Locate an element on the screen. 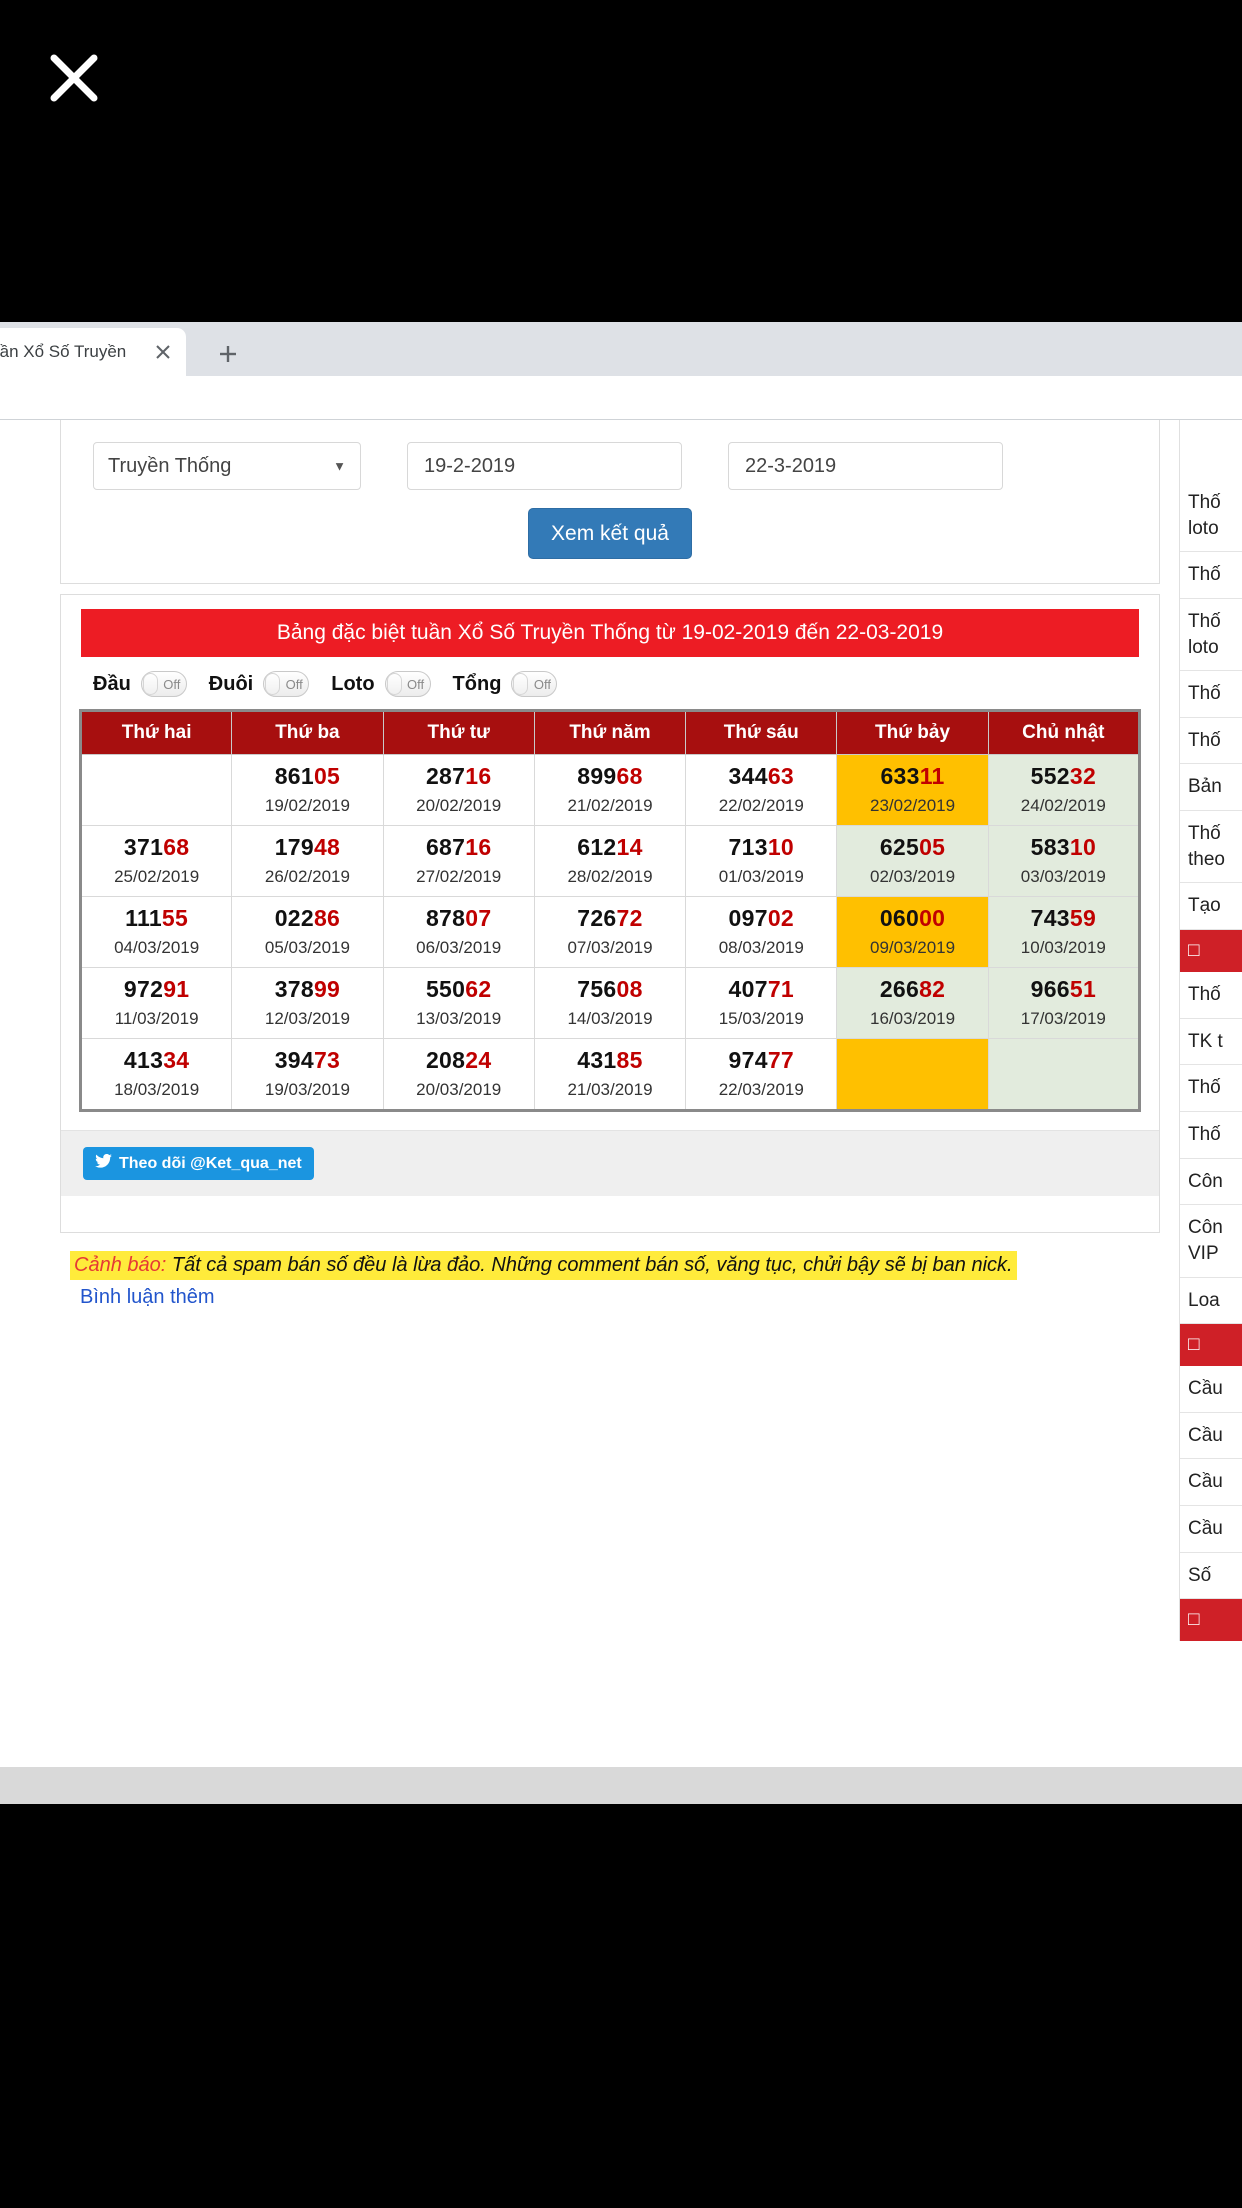 This screenshot has height=2208, width=1242. new-tab-icon is located at coordinates (228, 354).